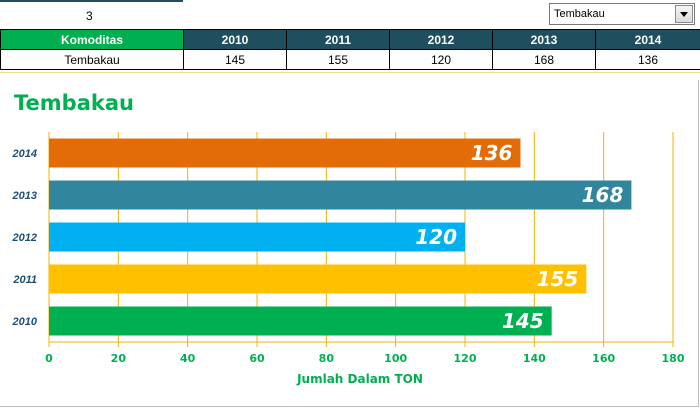 Image resolution: width=700 pixels, height=410 pixels. I want to click on x-tick-label: 100, so click(395, 358).